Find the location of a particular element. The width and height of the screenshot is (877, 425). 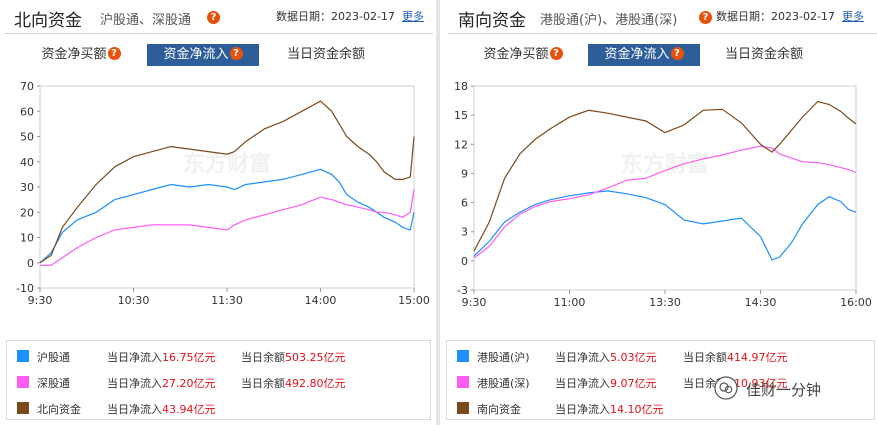

legend-row: 南向资金 当日净流入14.10亿元 is located at coordinates (660, 408).